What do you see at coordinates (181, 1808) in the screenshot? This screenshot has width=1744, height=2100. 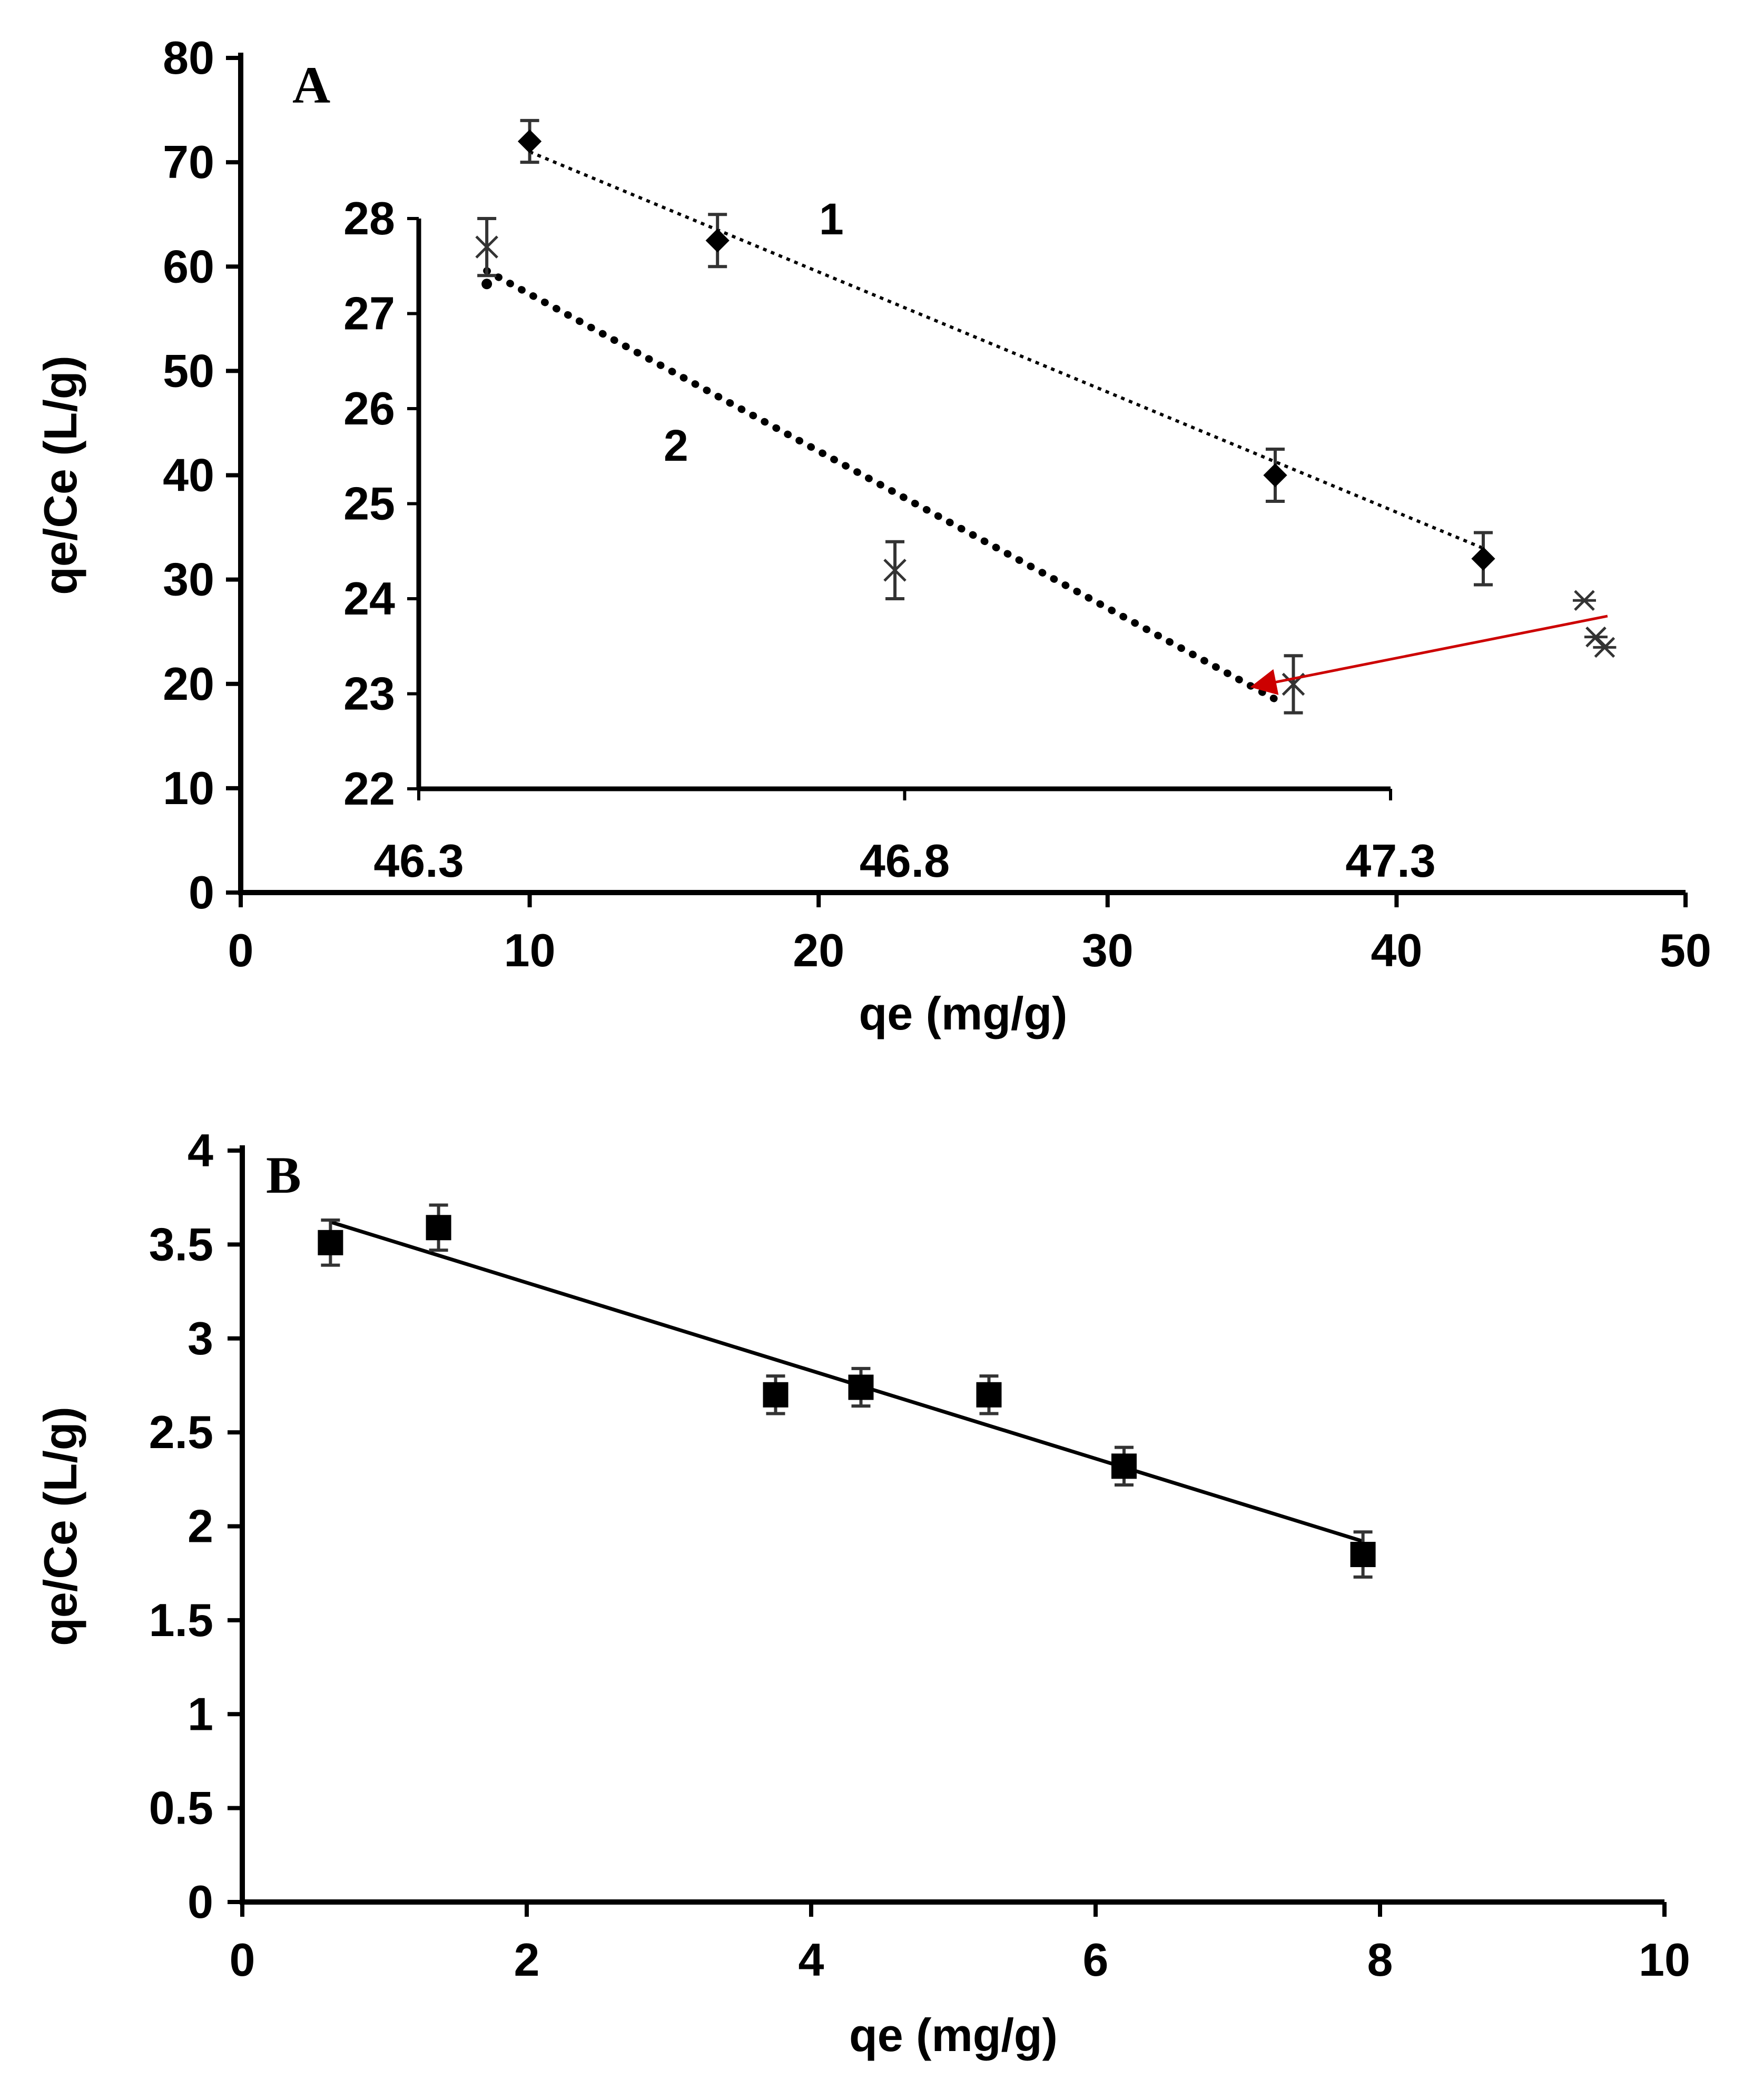 I see `y-tick-label: 0.5` at bounding box center [181, 1808].